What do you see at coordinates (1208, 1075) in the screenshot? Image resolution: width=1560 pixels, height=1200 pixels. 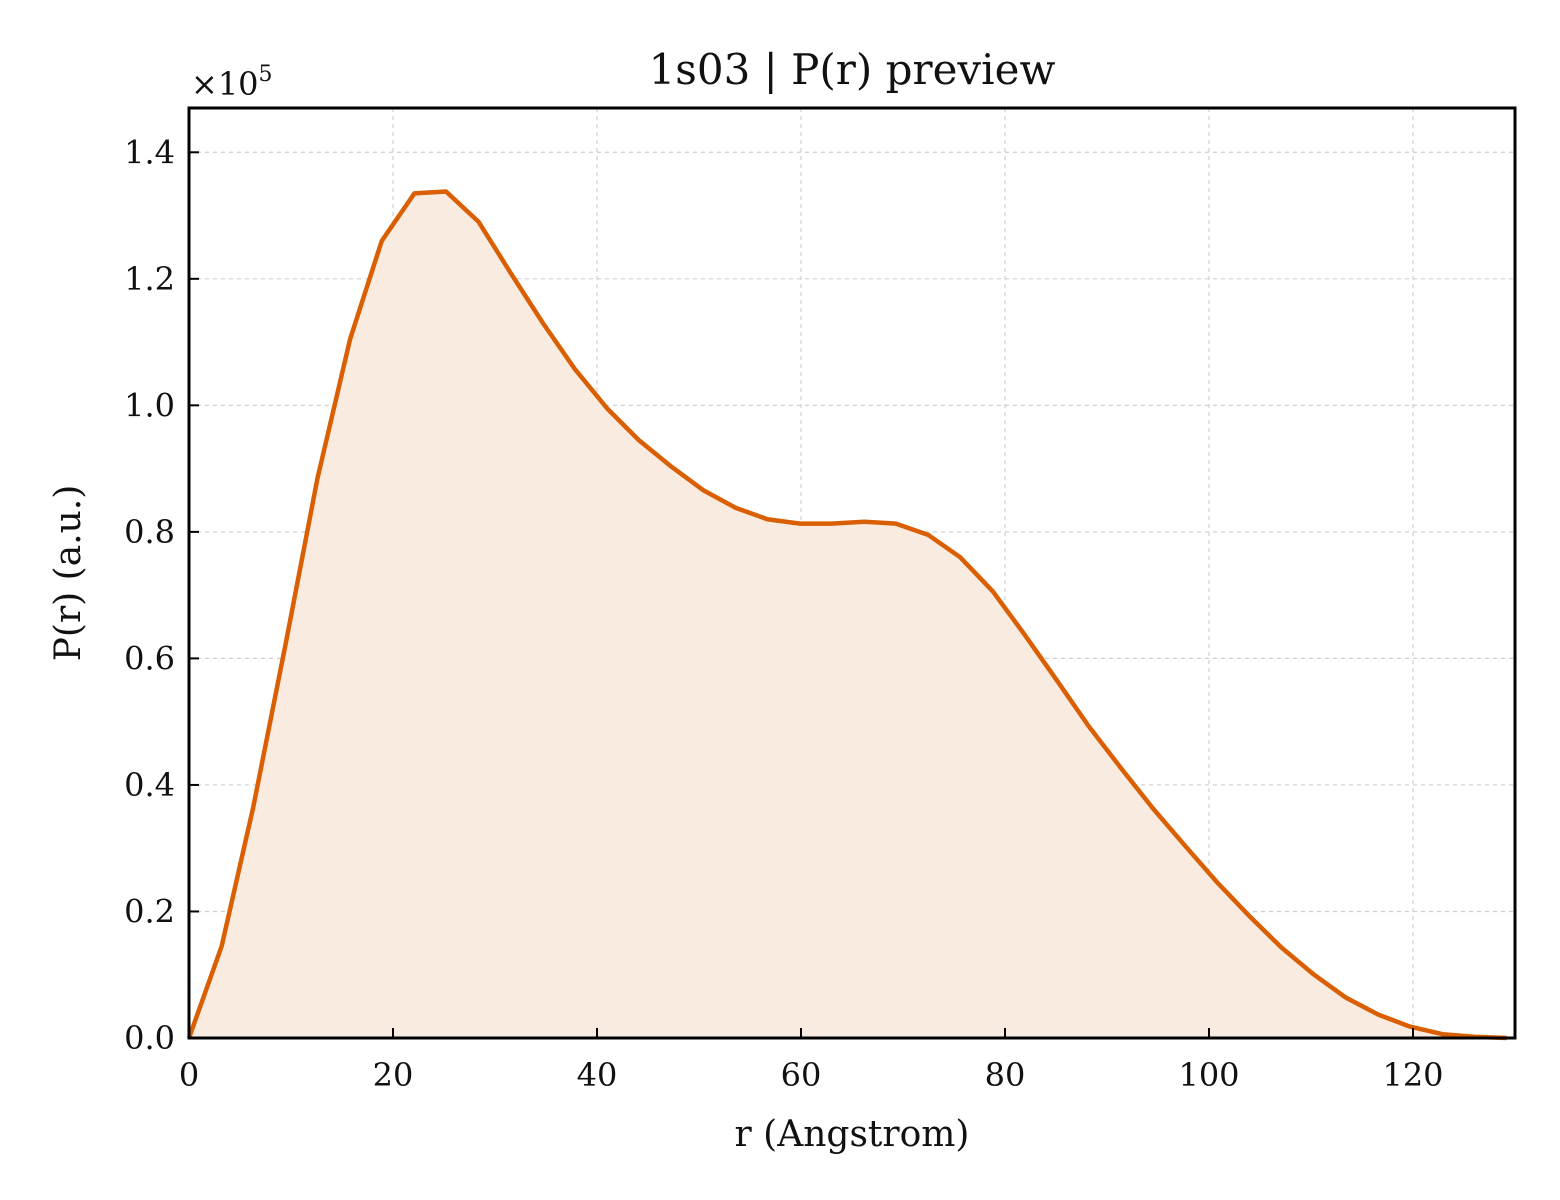 I see `x-tick-label: 100` at bounding box center [1208, 1075].